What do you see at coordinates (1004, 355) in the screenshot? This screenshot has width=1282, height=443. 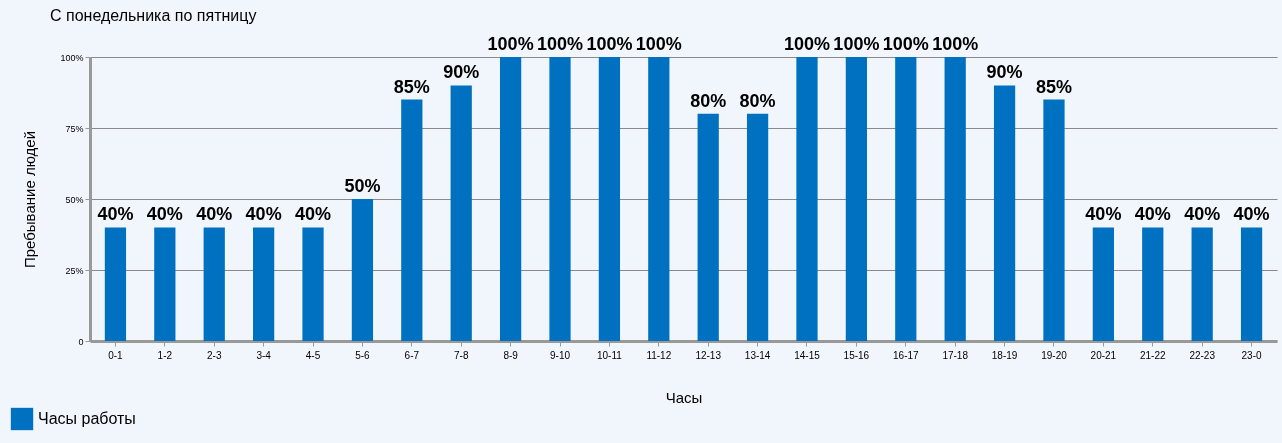 I see `x-tick-label: 18-19` at bounding box center [1004, 355].